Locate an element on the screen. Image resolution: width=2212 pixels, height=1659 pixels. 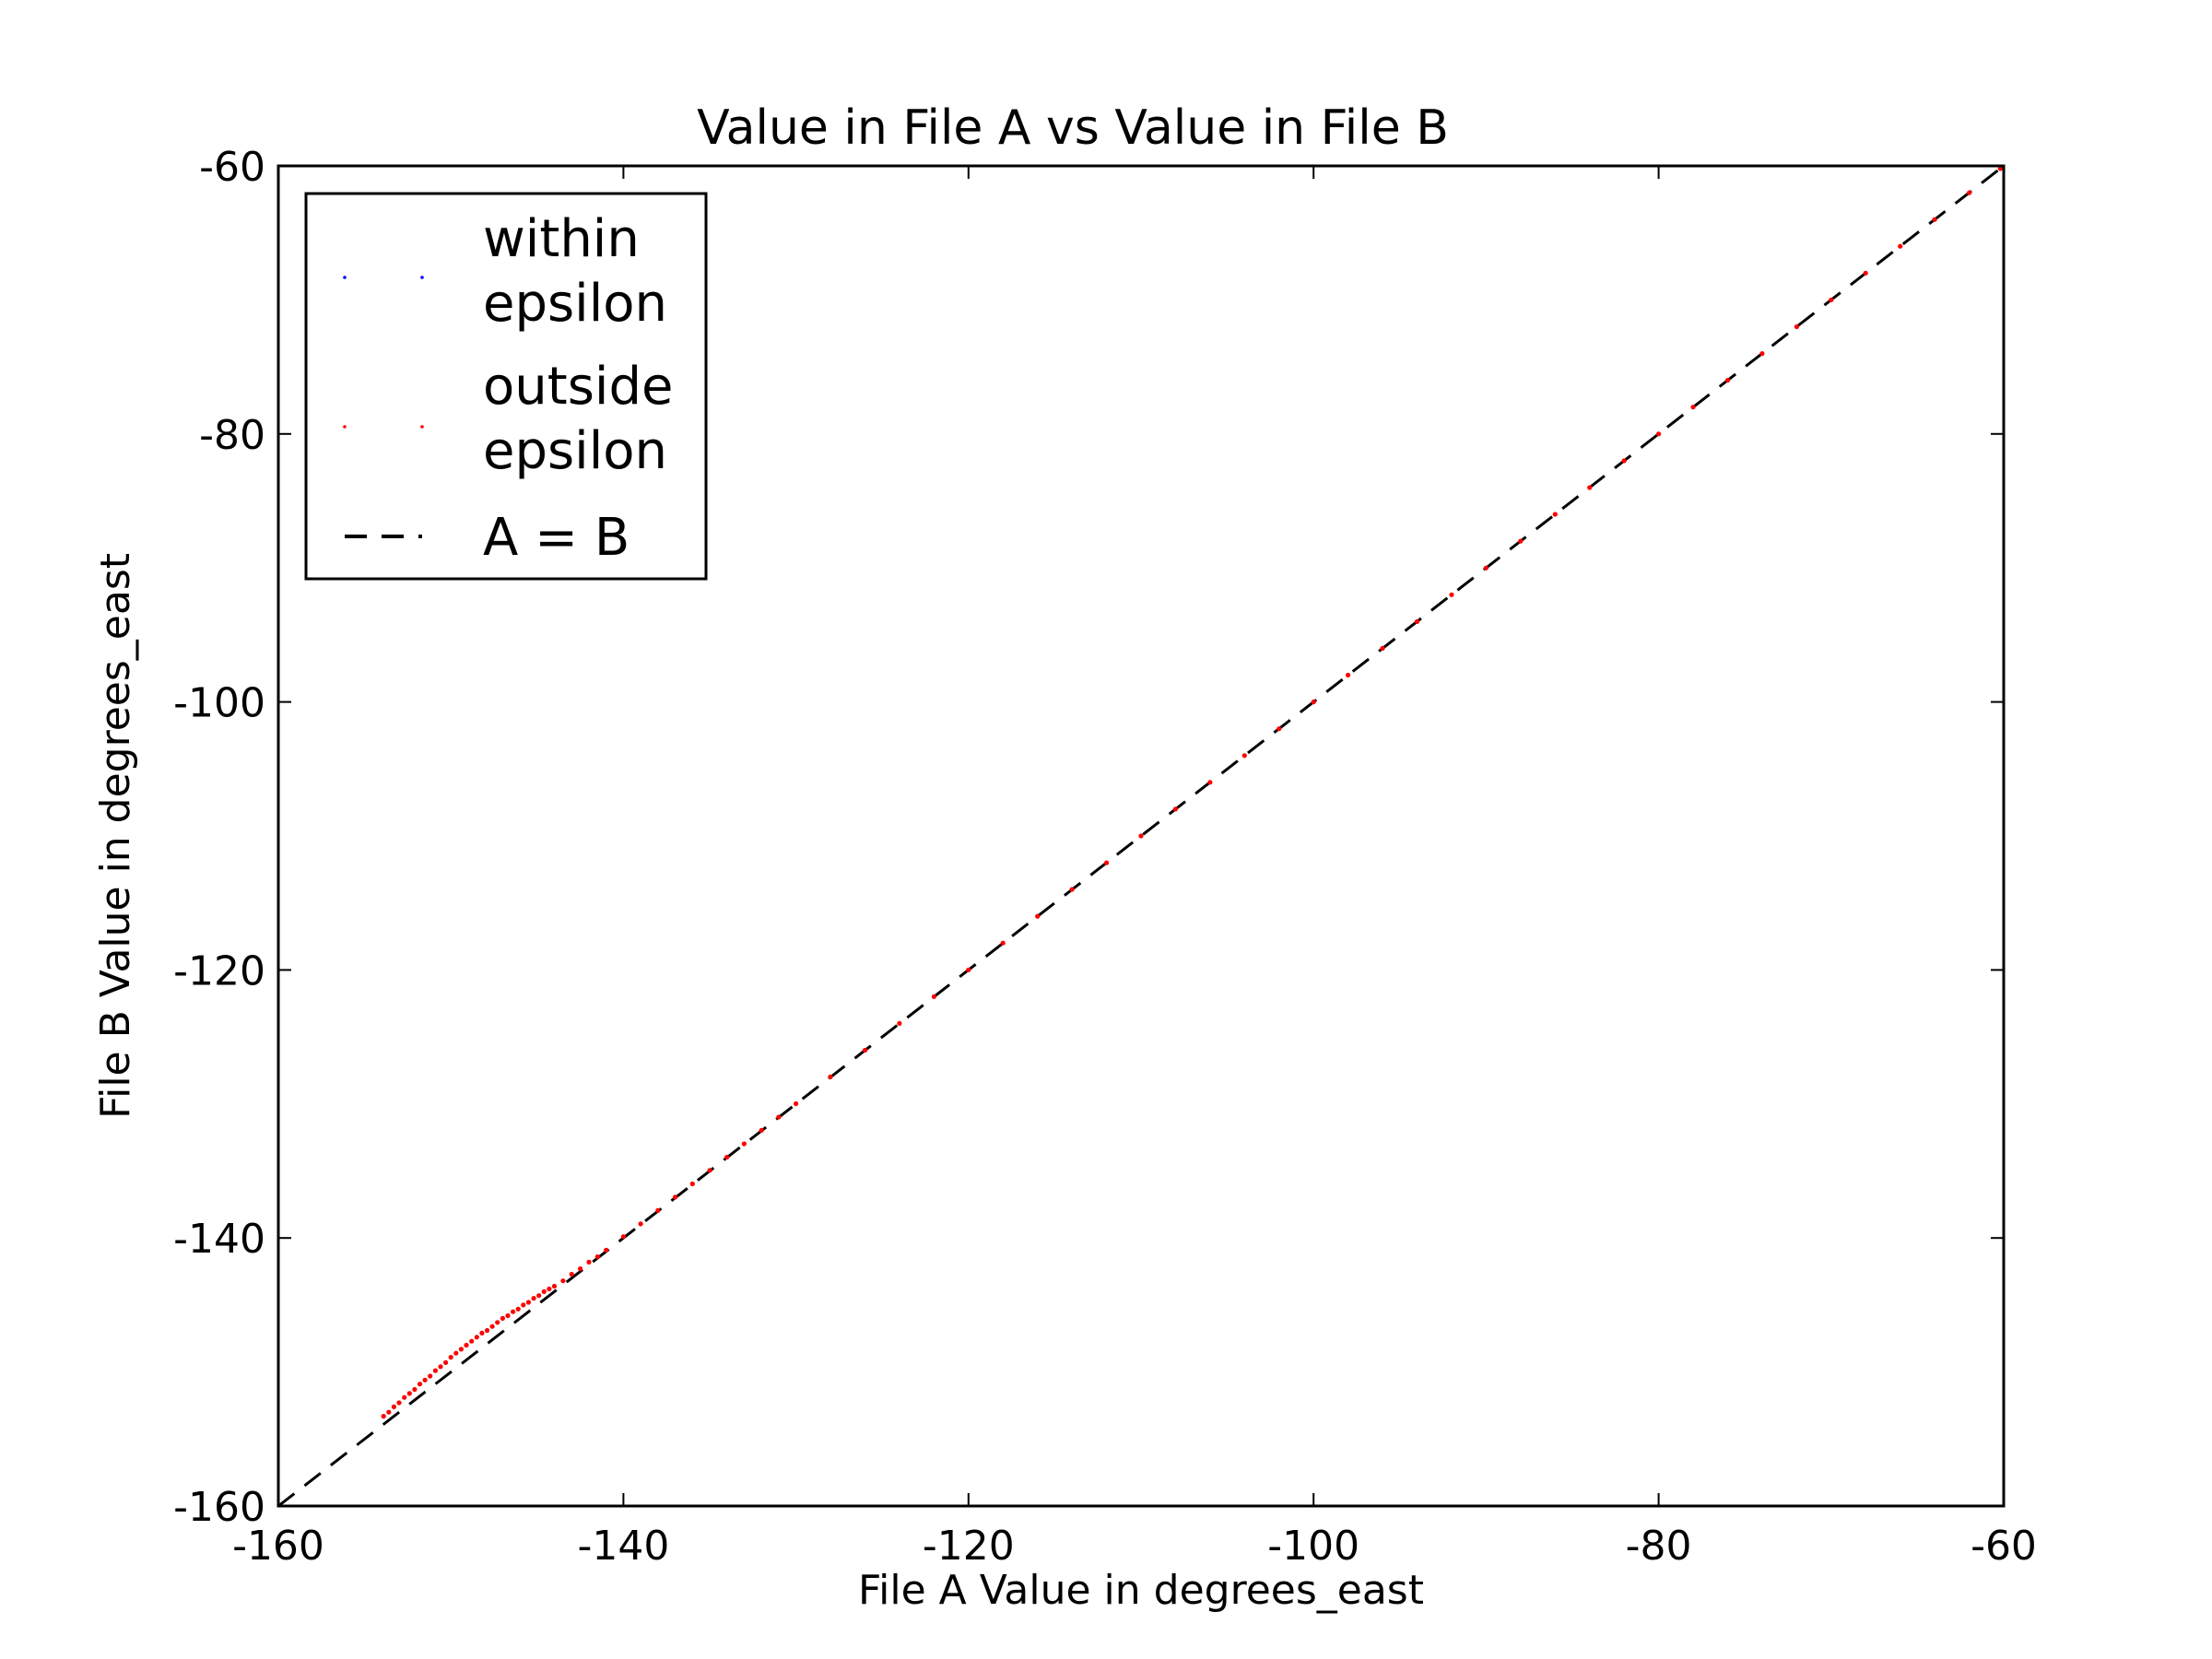
x-tick-label: -80 is located at coordinates (1659, 1546).